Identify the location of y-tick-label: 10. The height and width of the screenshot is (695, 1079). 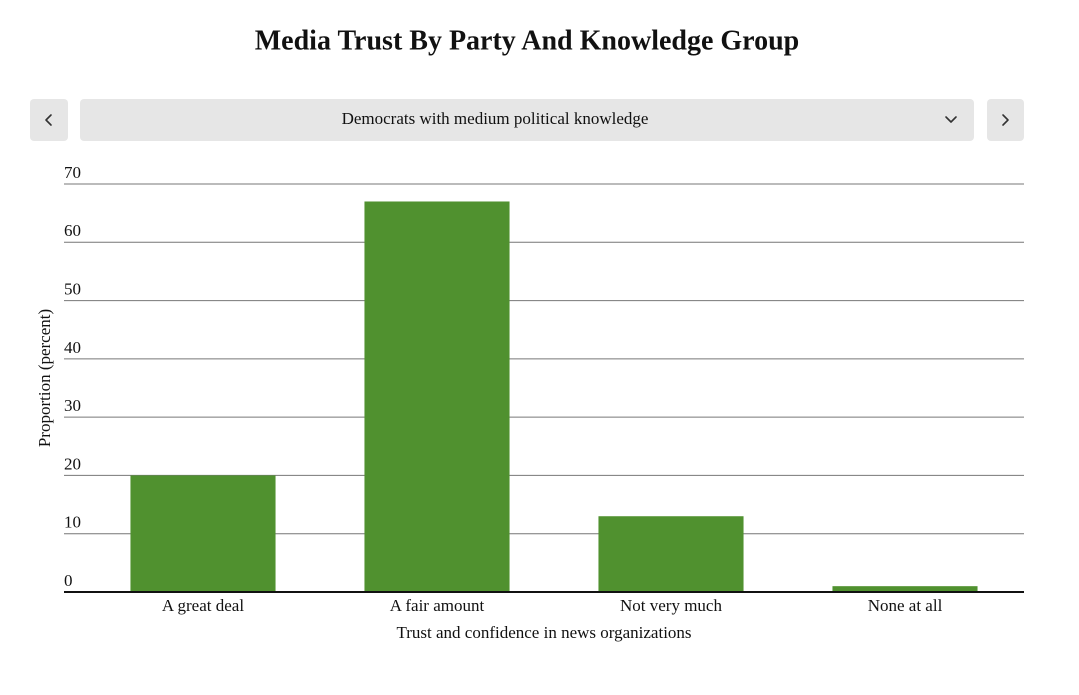
(72, 522).